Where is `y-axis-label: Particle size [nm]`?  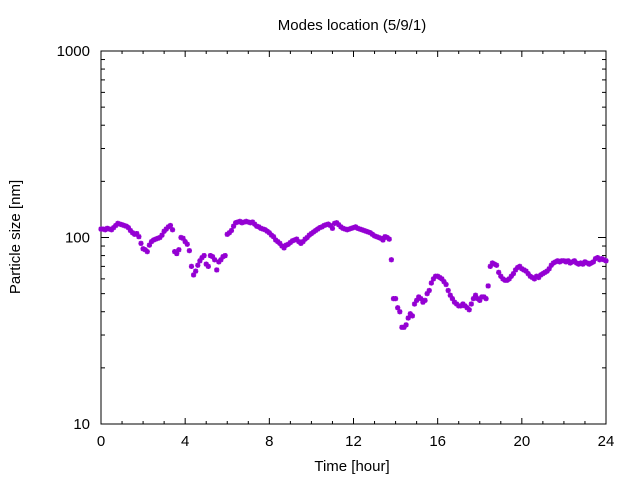 y-axis-label: Particle size [nm] is located at coordinates (15, 237).